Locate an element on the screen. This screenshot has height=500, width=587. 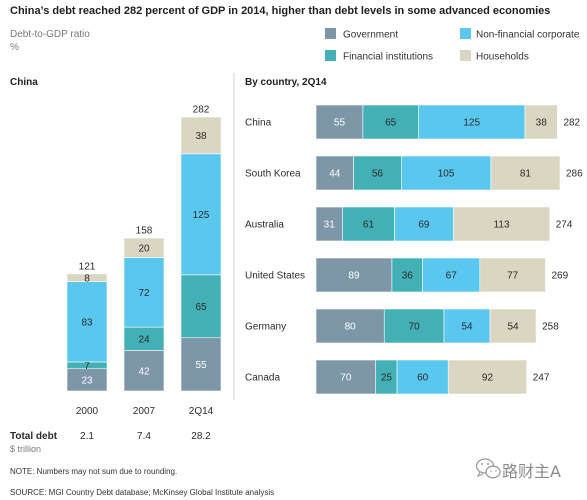
bar-segment-united-states-government is located at coordinates (354, 275).